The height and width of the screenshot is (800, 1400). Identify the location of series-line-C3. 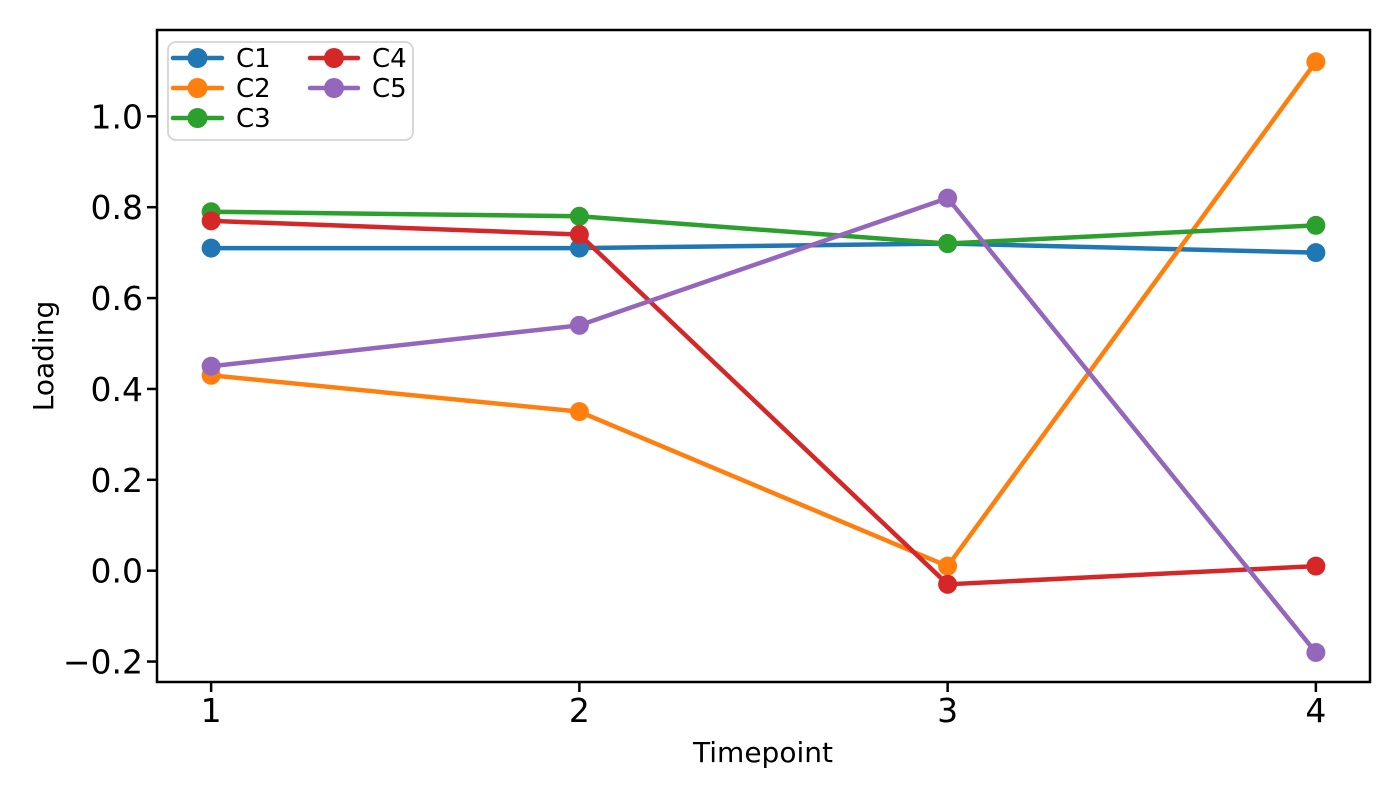
(763, 227).